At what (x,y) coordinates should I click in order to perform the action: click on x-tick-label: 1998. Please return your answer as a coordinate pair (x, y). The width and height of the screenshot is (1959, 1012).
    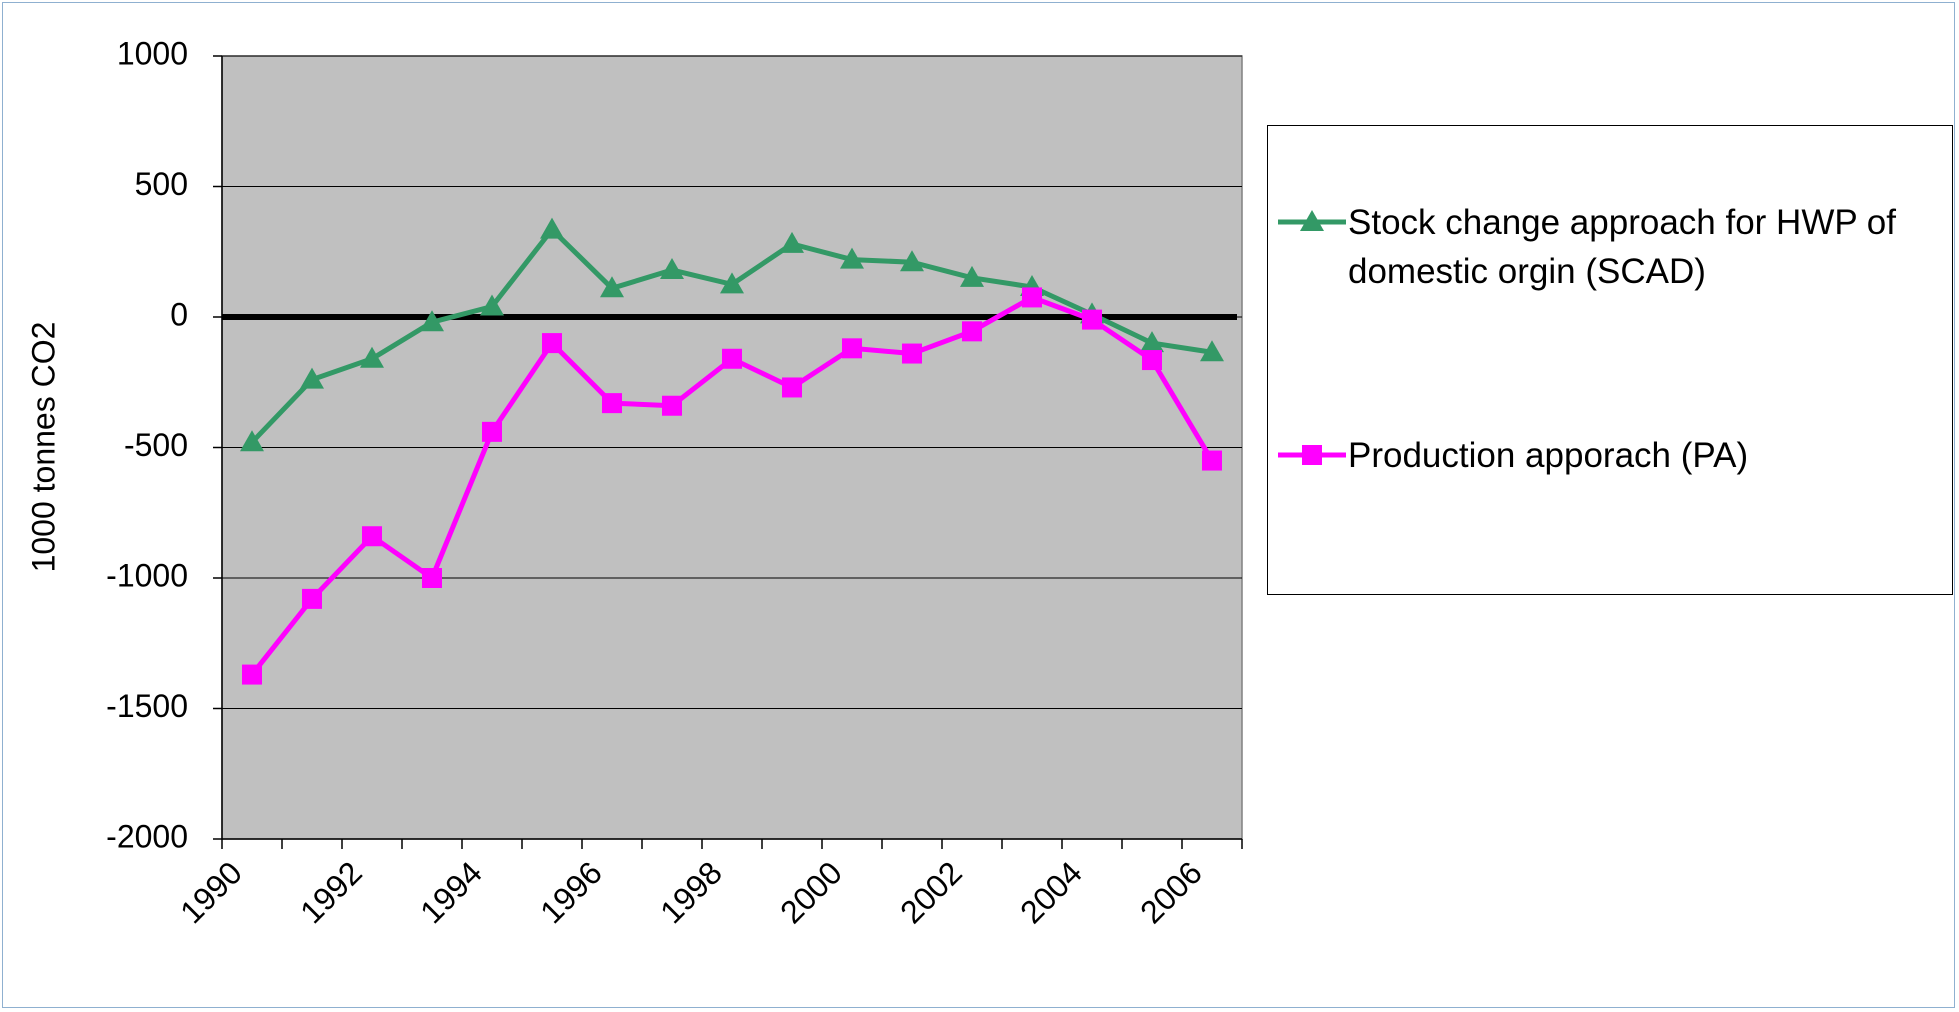
    Looking at the image, I should click on (691, 892).